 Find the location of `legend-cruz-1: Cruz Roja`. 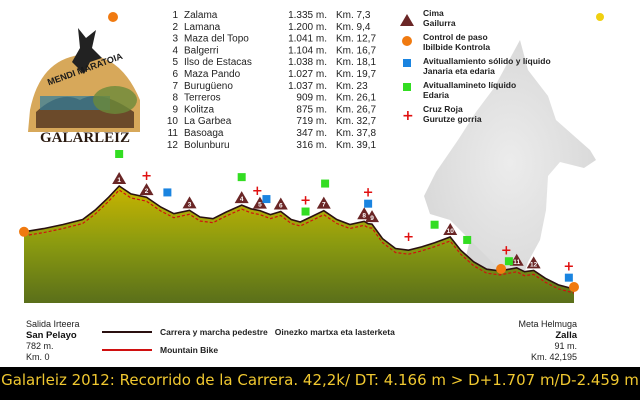

legend-cruz-1: Cruz Roja is located at coordinates (443, 109).